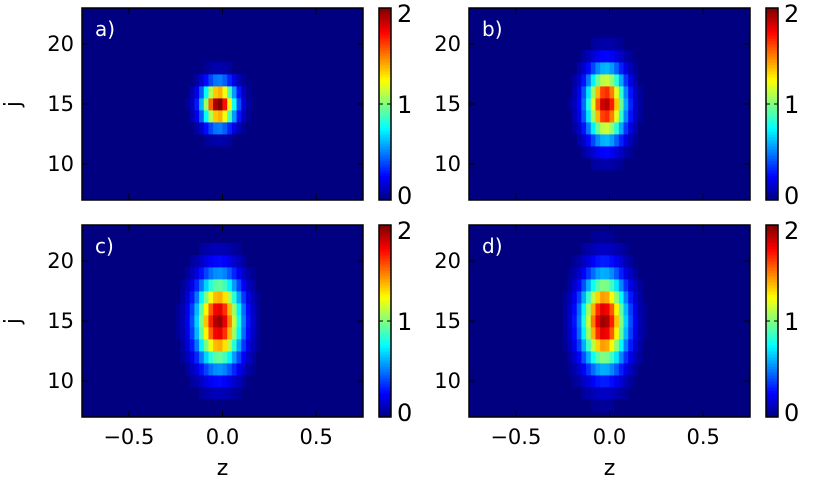  Describe the element at coordinates (782, 322) in the screenshot. I see `colorbar: 0 1 2` at that location.